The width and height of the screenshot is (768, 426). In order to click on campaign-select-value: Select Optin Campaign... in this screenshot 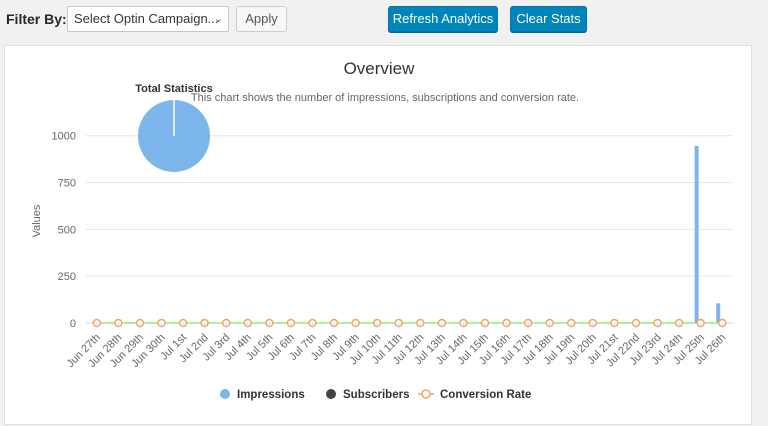, I will do `click(146, 18)`.